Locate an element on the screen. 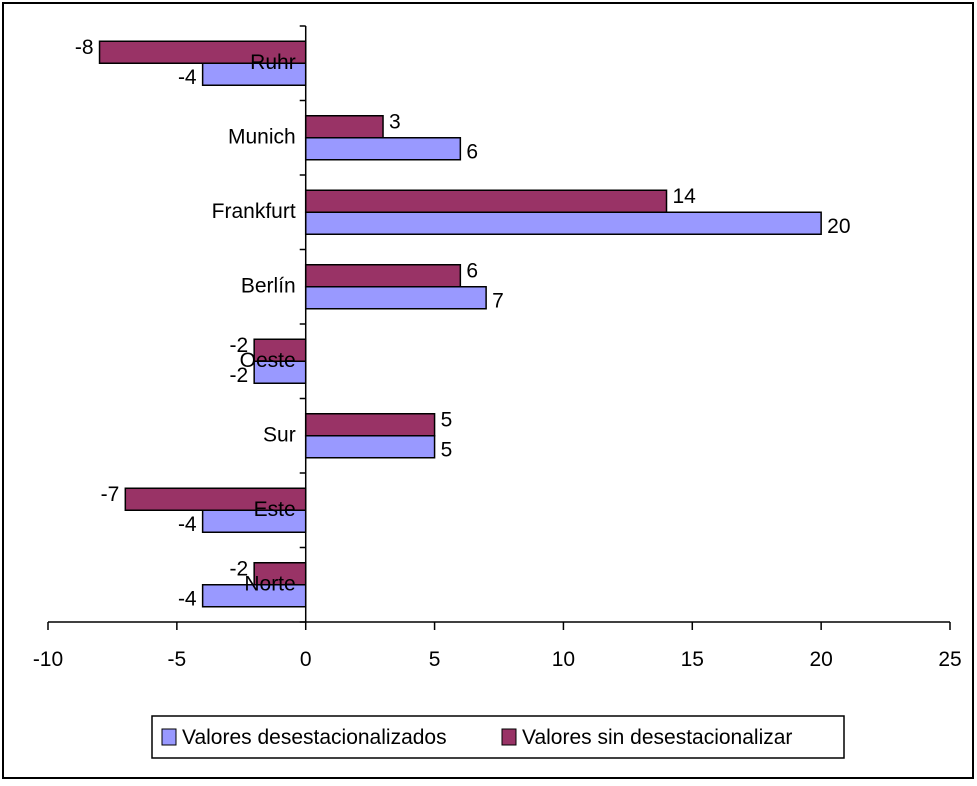  data-label-frankfurt-series-1: 14 is located at coordinates (685, 196).